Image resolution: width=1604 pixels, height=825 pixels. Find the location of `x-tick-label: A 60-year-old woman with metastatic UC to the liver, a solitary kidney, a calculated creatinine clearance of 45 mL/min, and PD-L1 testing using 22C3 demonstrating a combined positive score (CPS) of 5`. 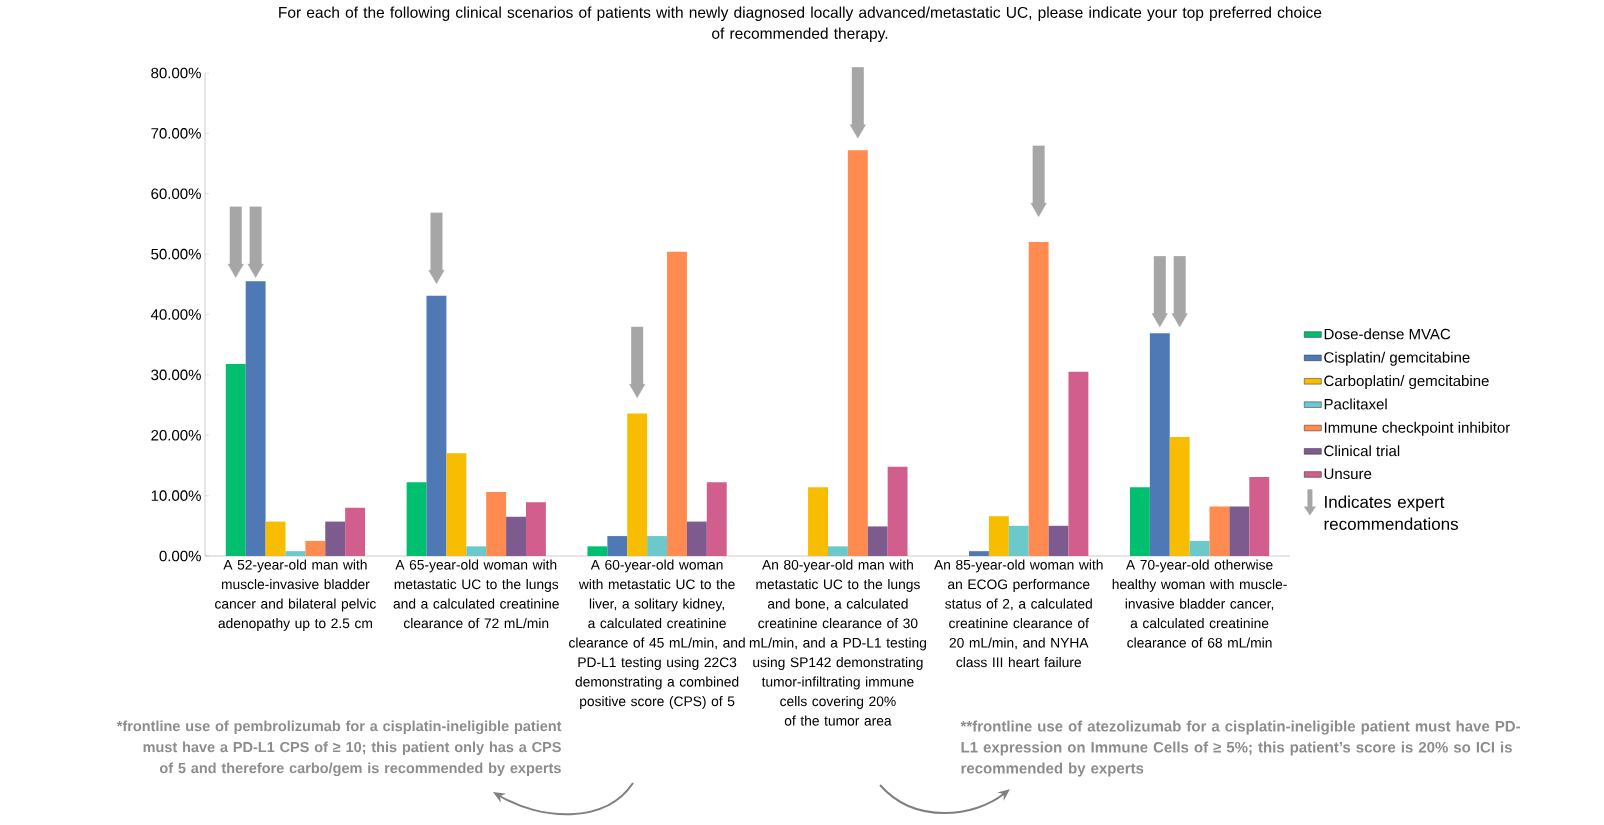

x-tick-label: A 60-year-old woman with metastatic UC to the liver, a solitary kidney, a calculated creatinine clearance of 45 mL/min, and PD-L1 testing using 22C3 demonstrating a combined positive score (CPS) of 5 is located at coordinates (657, 634).